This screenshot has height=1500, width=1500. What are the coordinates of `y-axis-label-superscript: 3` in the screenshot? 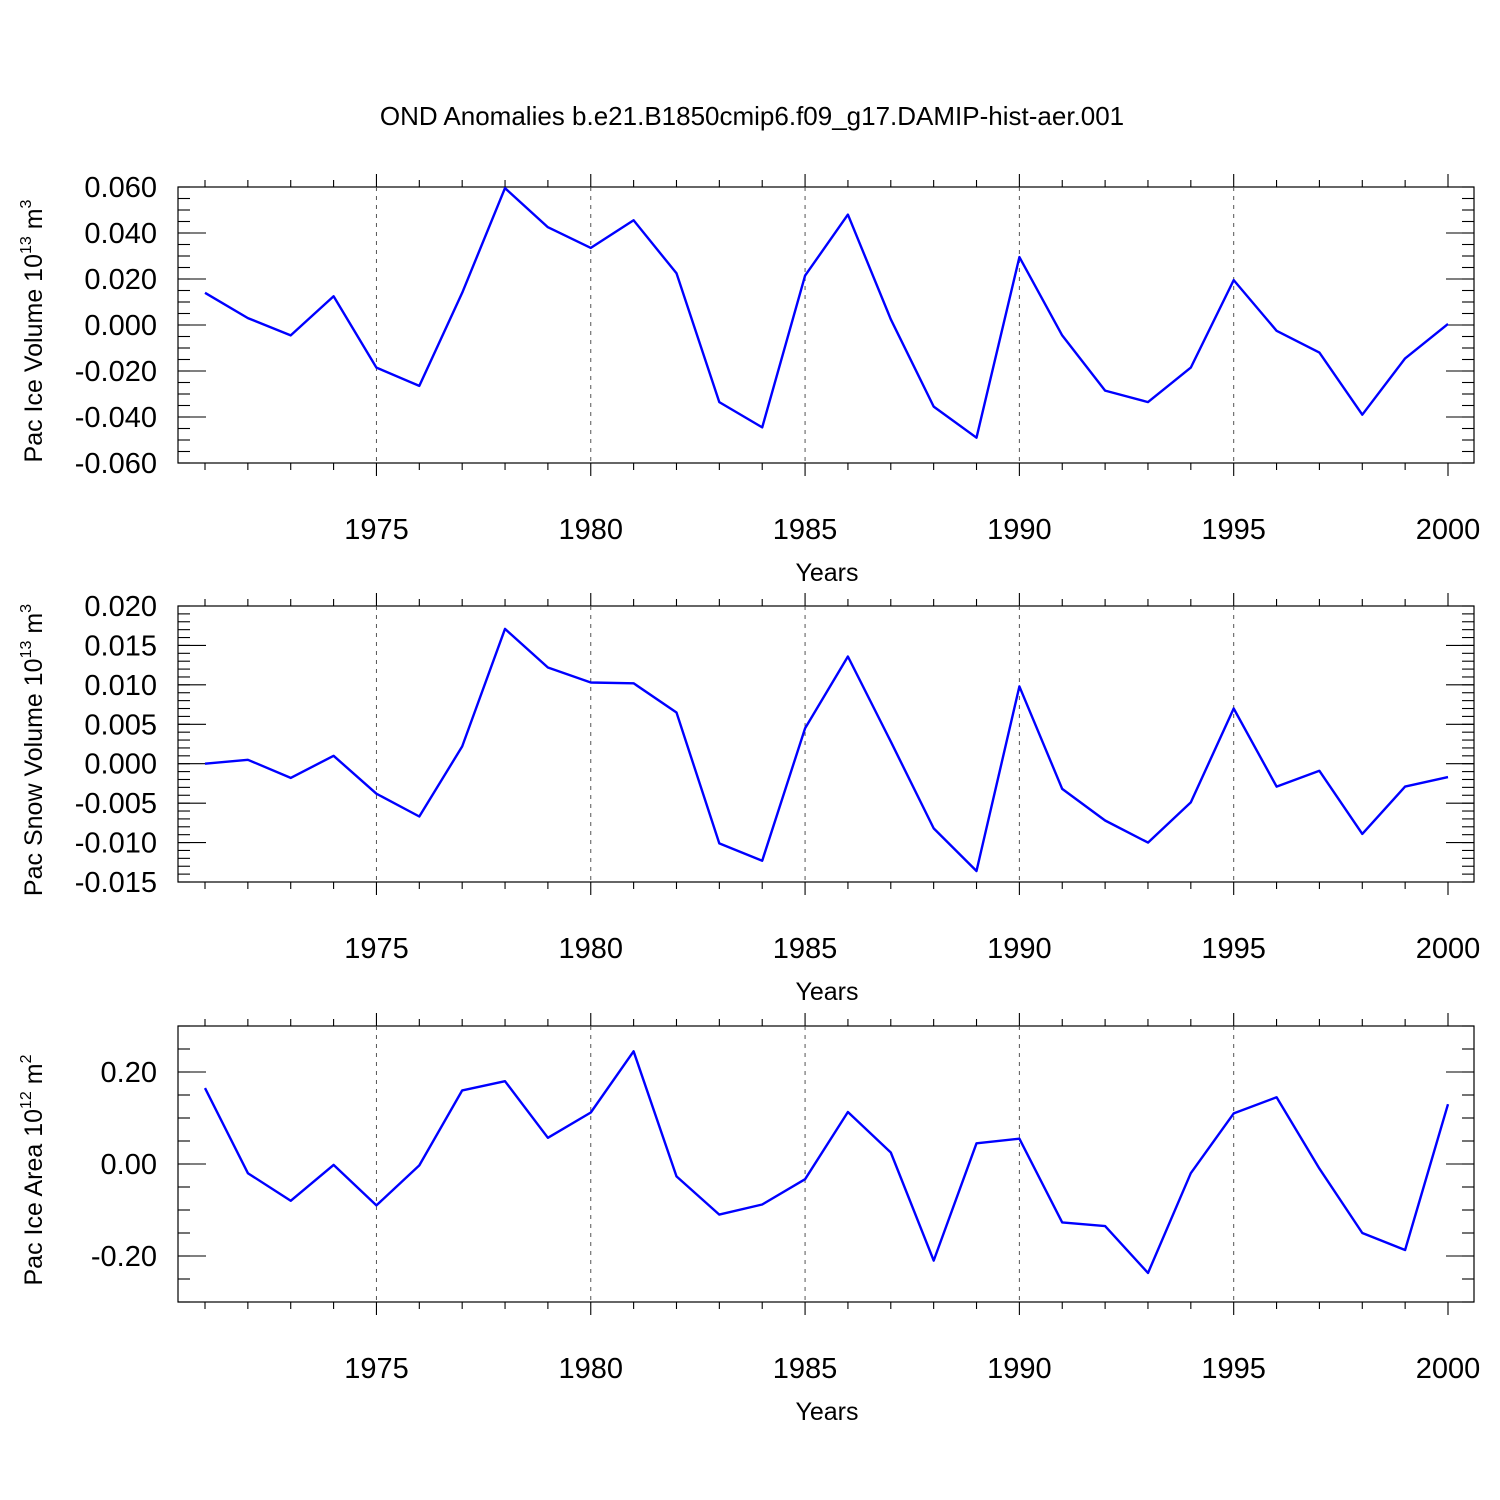 It's located at (26, 608).